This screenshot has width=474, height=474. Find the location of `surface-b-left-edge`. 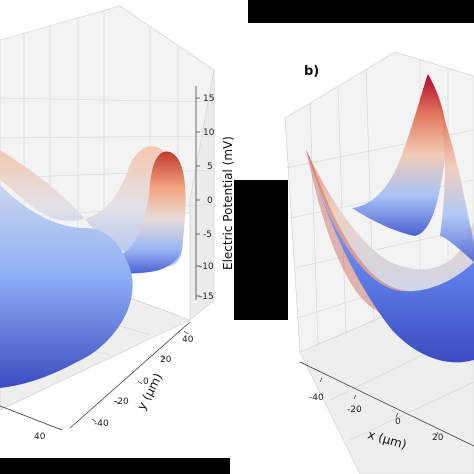

surface-b-left-edge is located at coordinates (390, 234).